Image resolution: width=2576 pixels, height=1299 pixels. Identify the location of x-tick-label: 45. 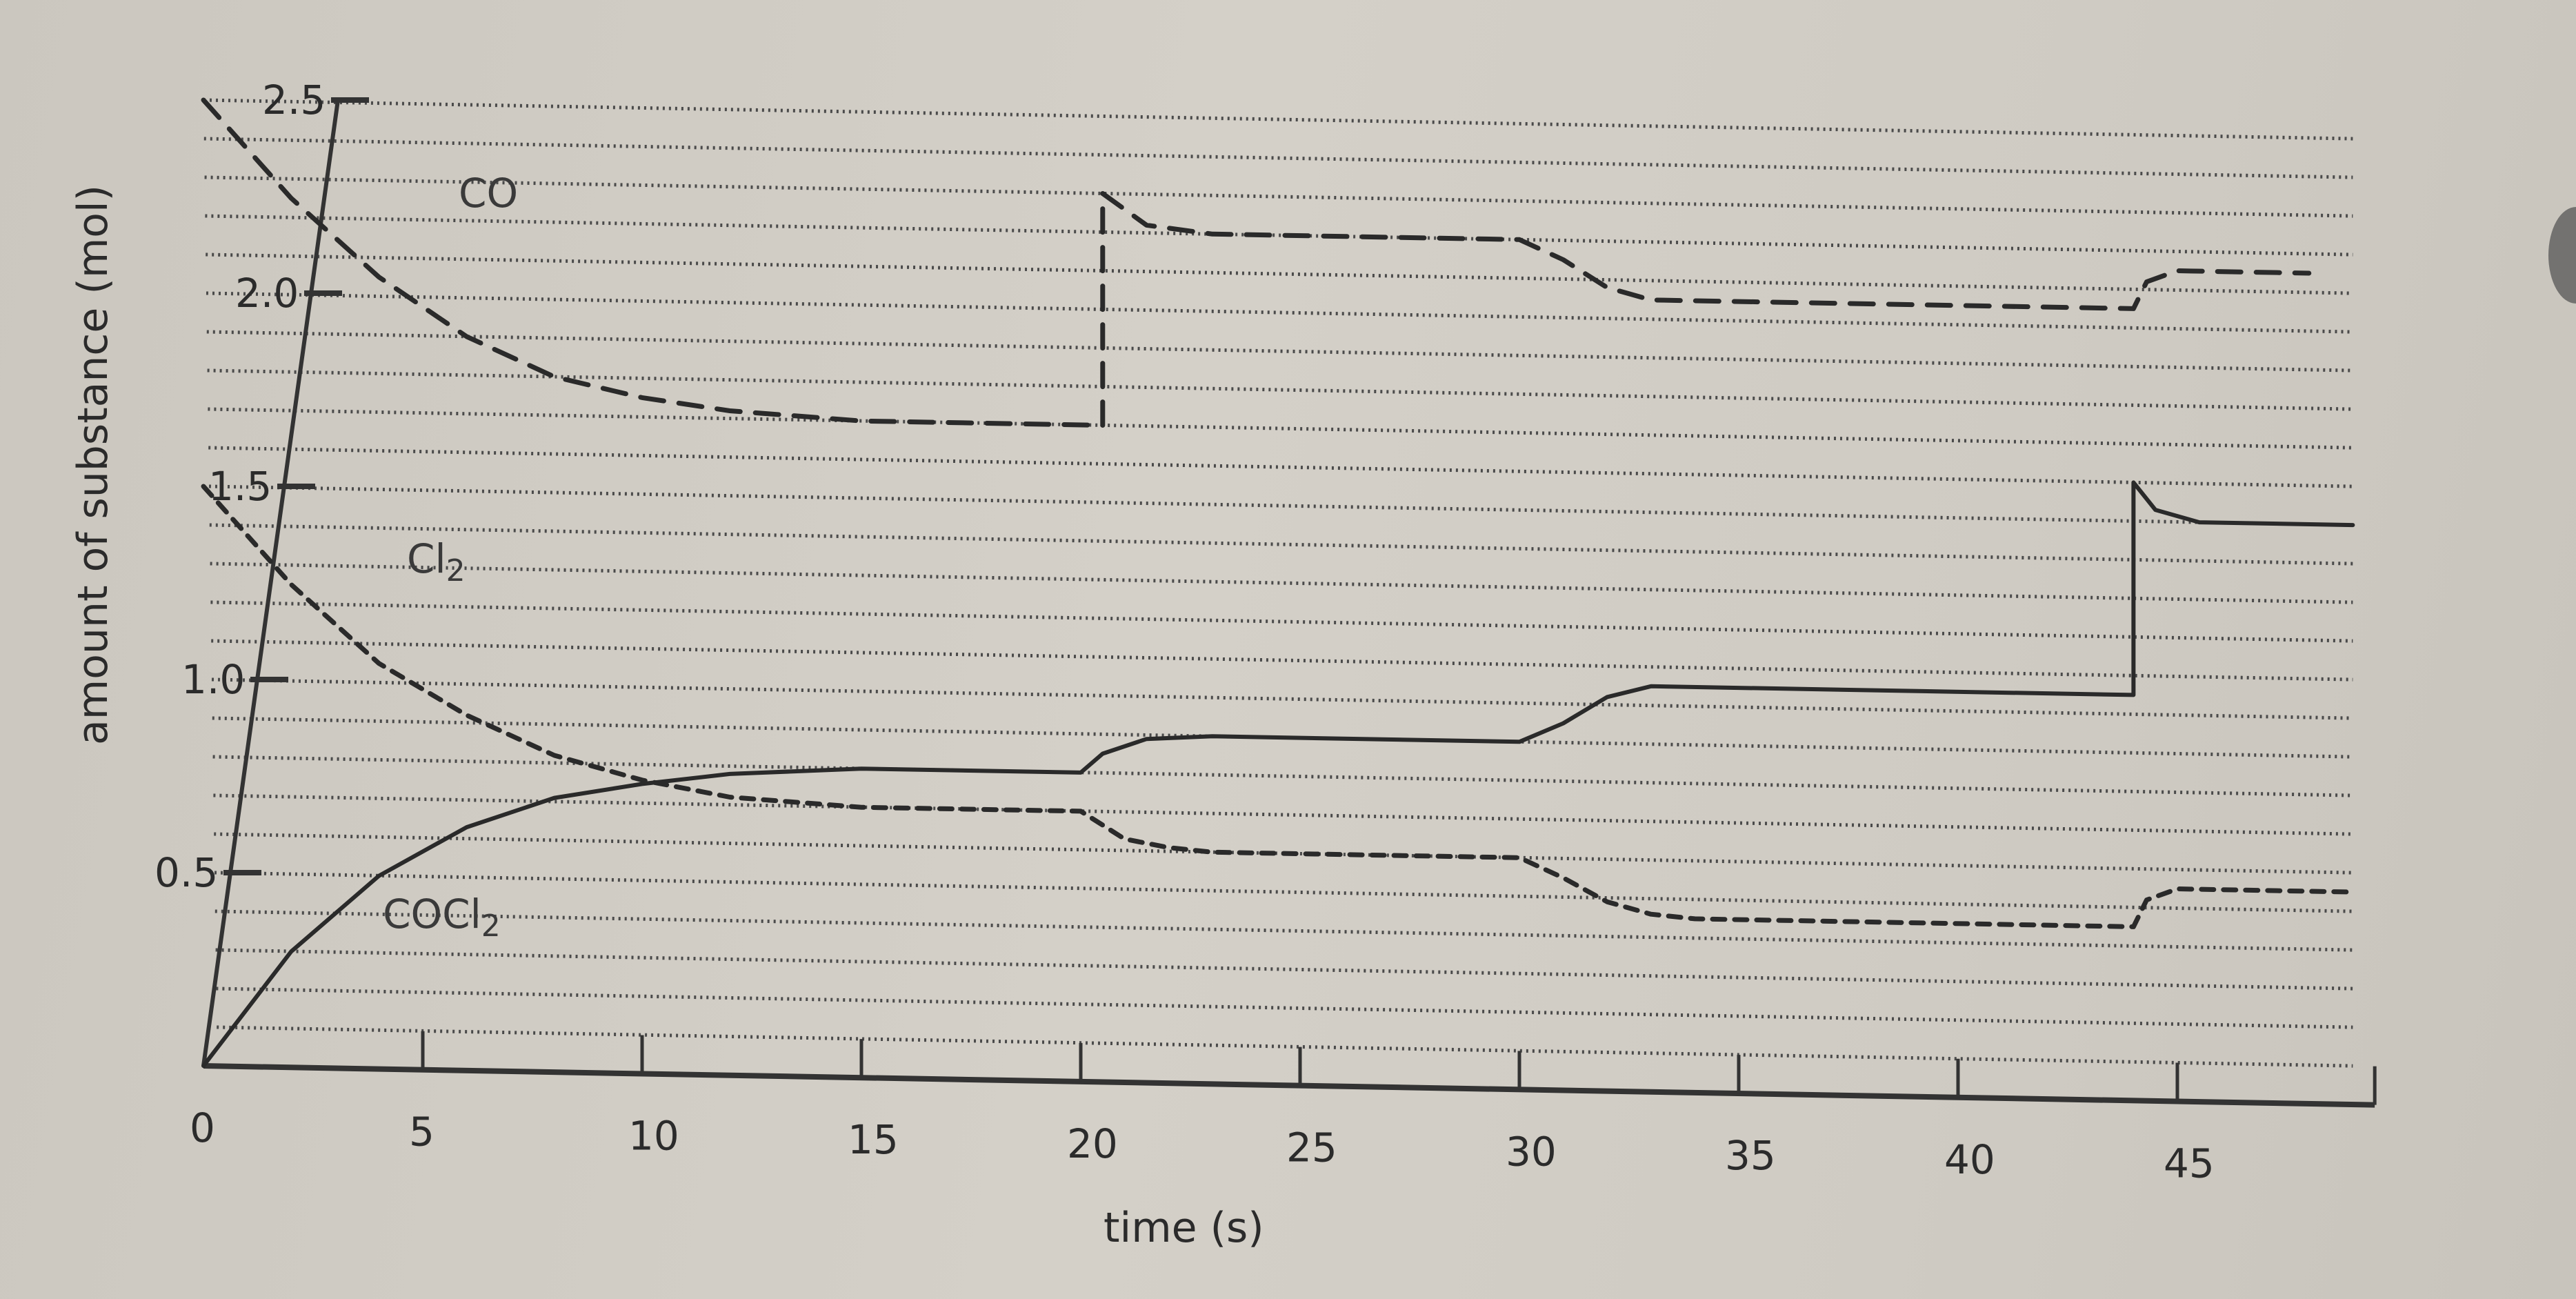
(2189, 1163).